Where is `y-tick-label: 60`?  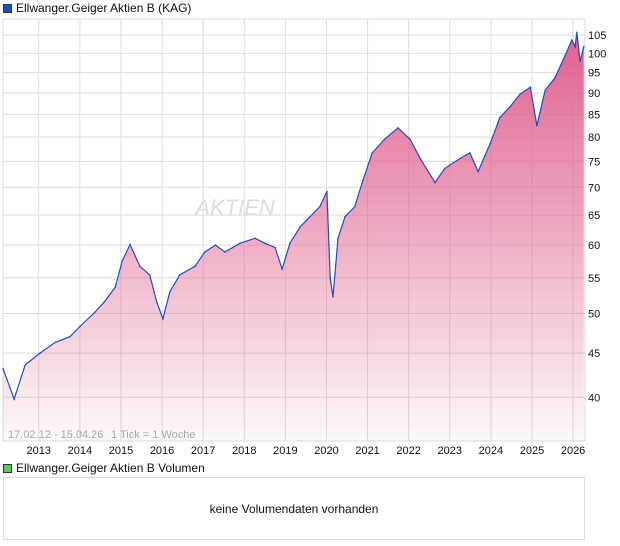
y-tick-label: 60 is located at coordinates (594, 246).